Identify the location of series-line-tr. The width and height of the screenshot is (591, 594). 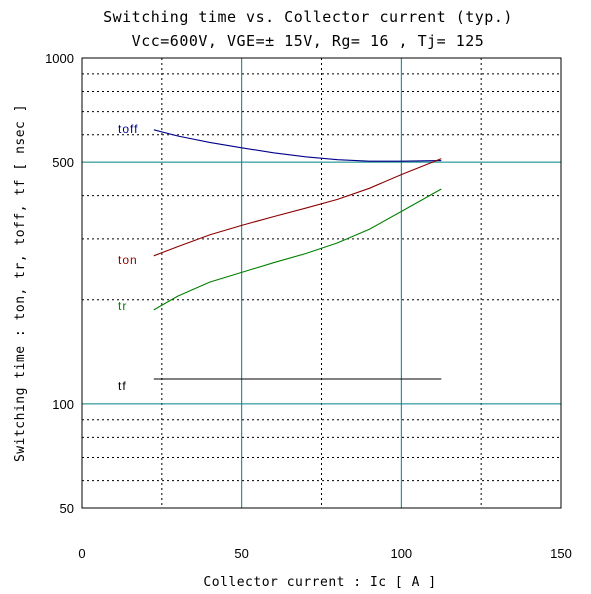
(297, 249).